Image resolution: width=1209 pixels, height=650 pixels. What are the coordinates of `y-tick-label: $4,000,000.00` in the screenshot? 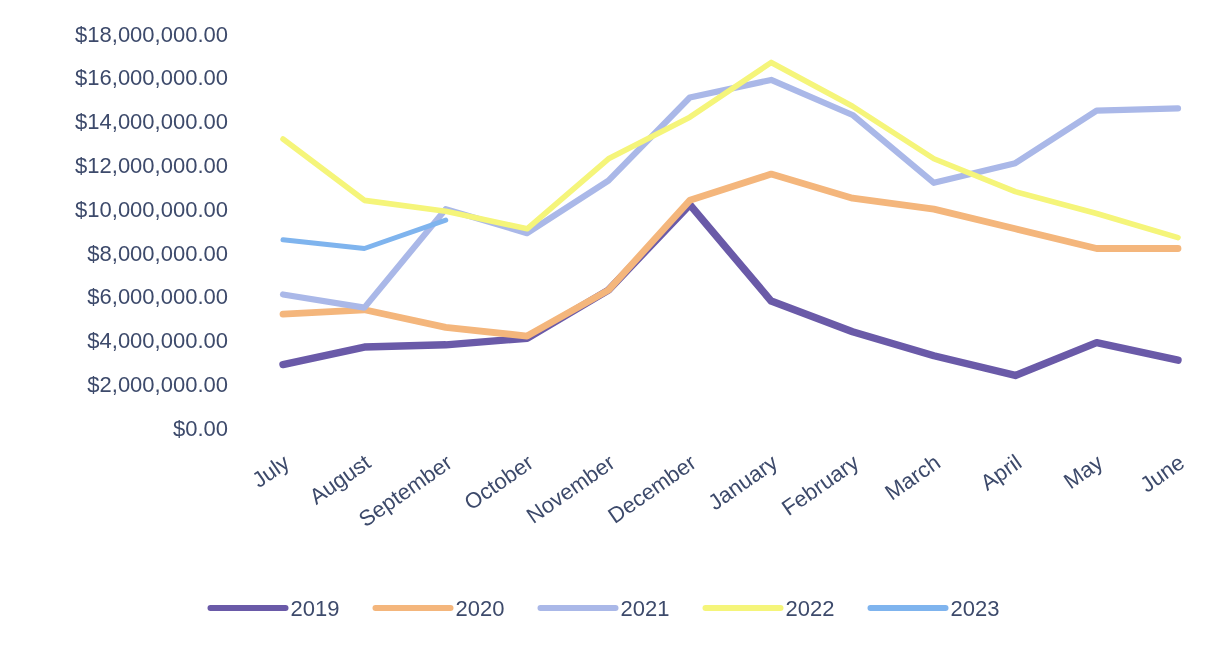 It's located at (157, 341).